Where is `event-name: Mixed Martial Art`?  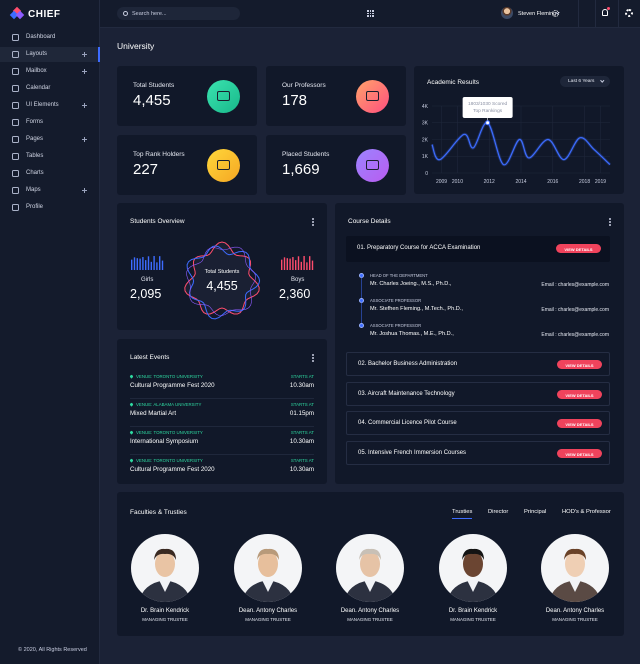
event-name: Mixed Martial Art is located at coordinates (153, 413).